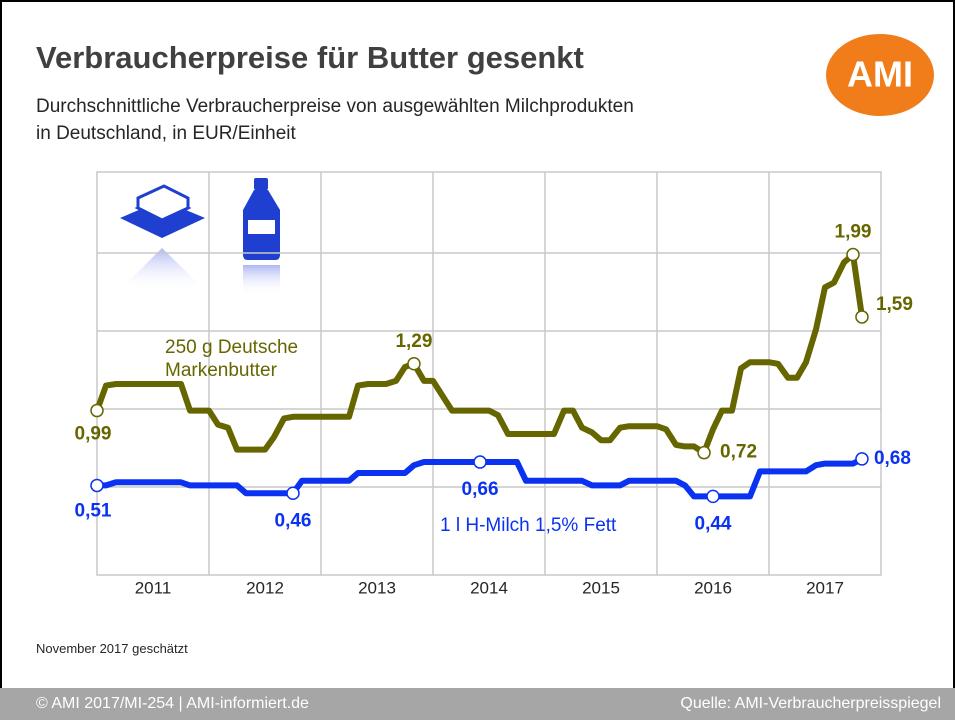 This screenshot has height=720, width=955. What do you see at coordinates (894, 304) in the screenshot?
I see `data-label: 1,59` at bounding box center [894, 304].